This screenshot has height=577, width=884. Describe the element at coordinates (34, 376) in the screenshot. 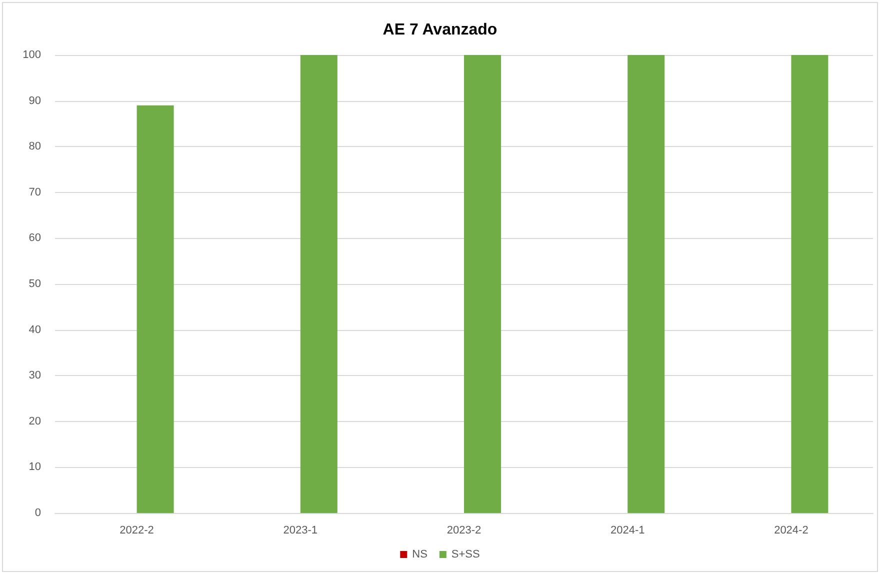

I see `y-tick-label: 30` at that location.